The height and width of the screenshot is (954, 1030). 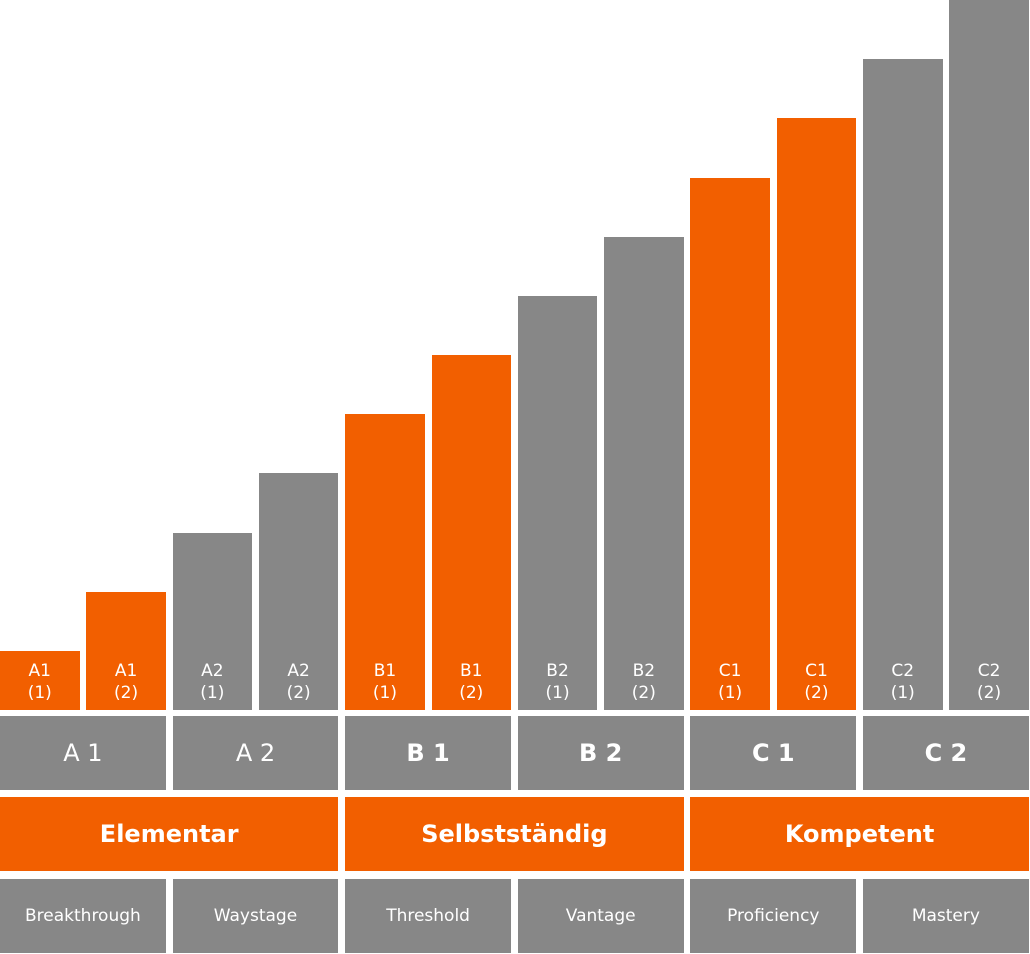 What do you see at coordinates (298, 681) in the screenshot?
I see `bar-label: A2 (2)` at bounding box center [298, 681].